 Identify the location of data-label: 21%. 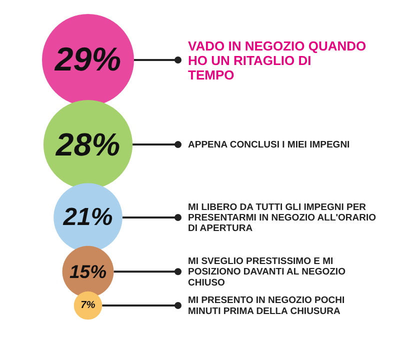
(87, 218).